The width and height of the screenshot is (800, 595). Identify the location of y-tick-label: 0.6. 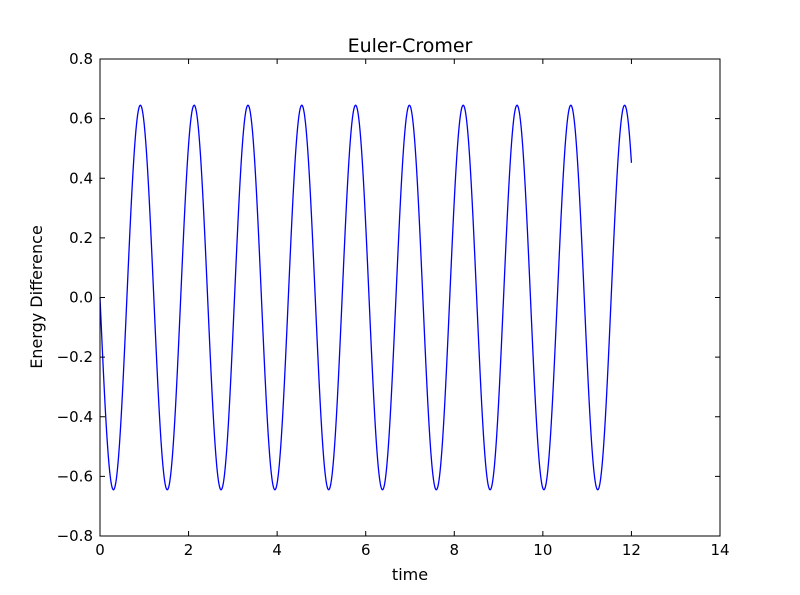
(81, 119).